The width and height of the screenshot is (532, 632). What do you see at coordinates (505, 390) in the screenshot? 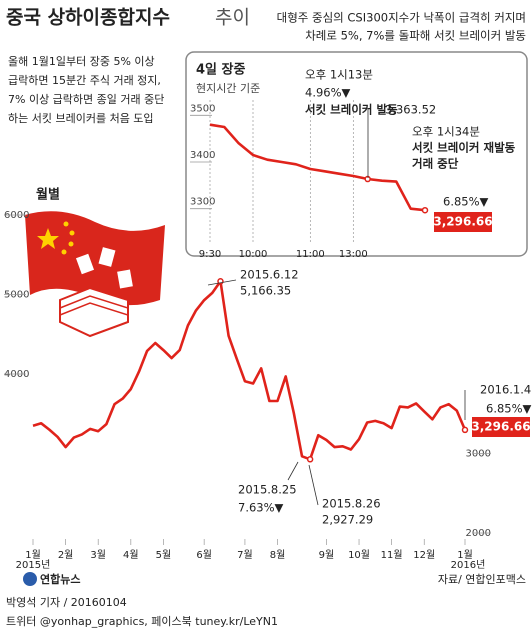
I see `annotation: 2016.1.4` at bounding box center [505, 390].